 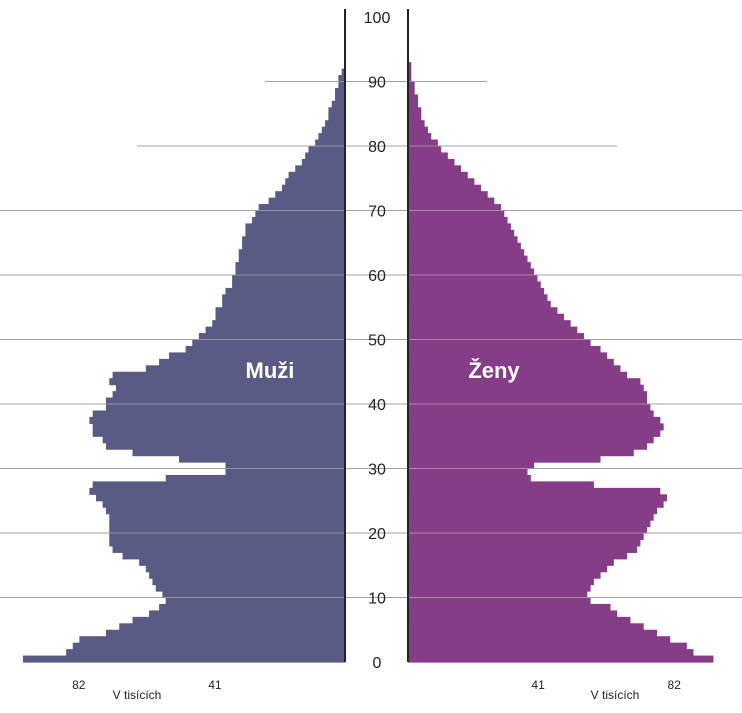 I want to click on age-tick-label-70: 70, so click(x=377, y=212).